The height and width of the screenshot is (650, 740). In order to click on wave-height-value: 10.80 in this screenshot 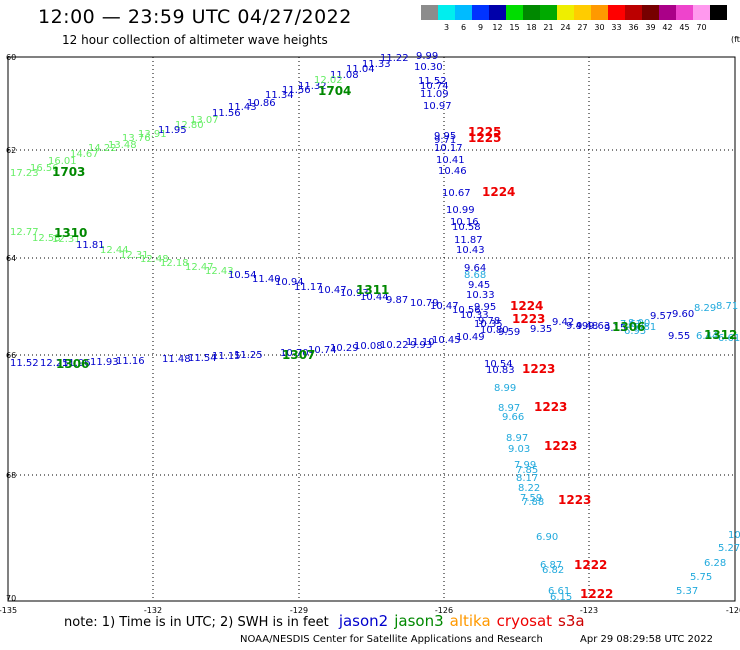, I will do `click(494, 330)`.